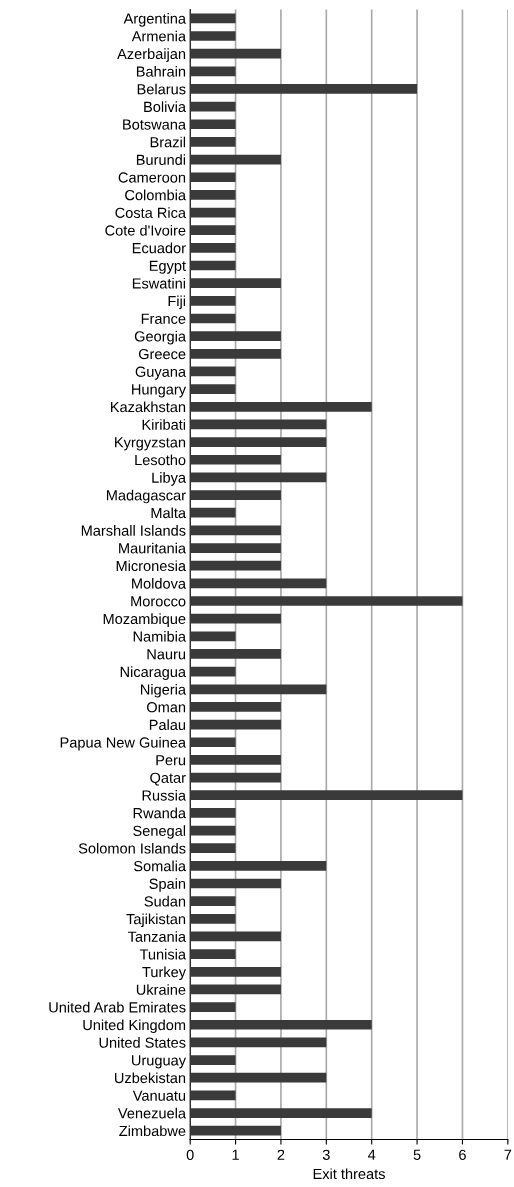 This screenshot has height=1187, width=514. I want to click on y-tick-label: Greece, so click(162, 354).